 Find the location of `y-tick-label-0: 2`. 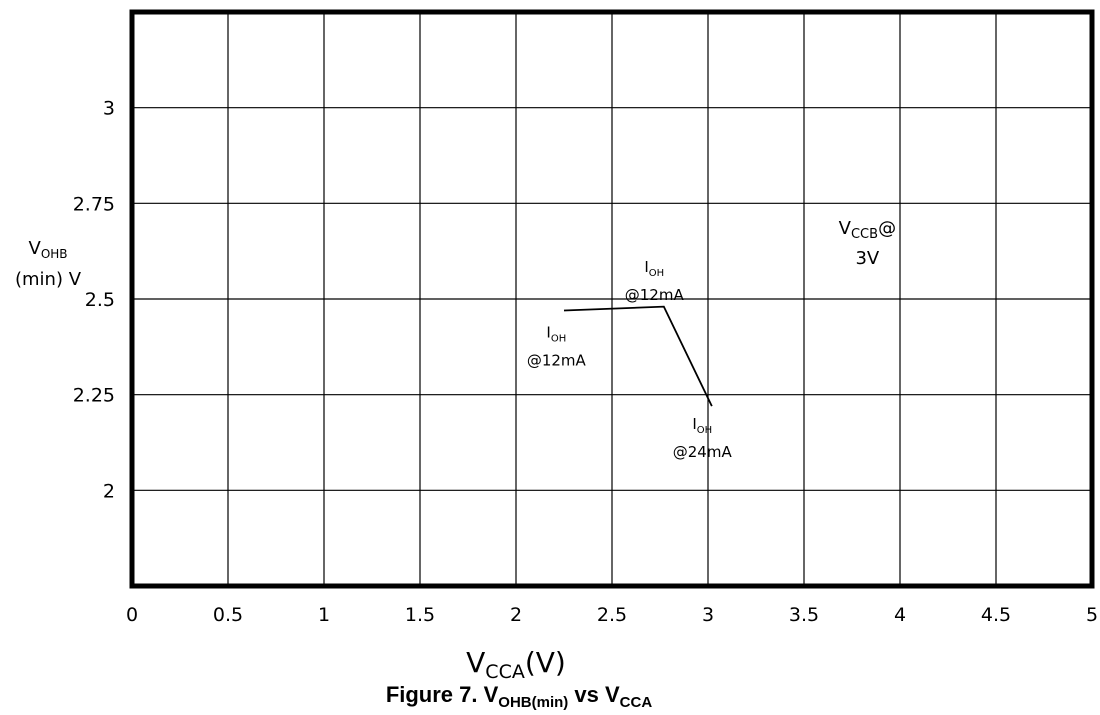

y-tick-label-0: 2 is located at coordinates (109, 491).